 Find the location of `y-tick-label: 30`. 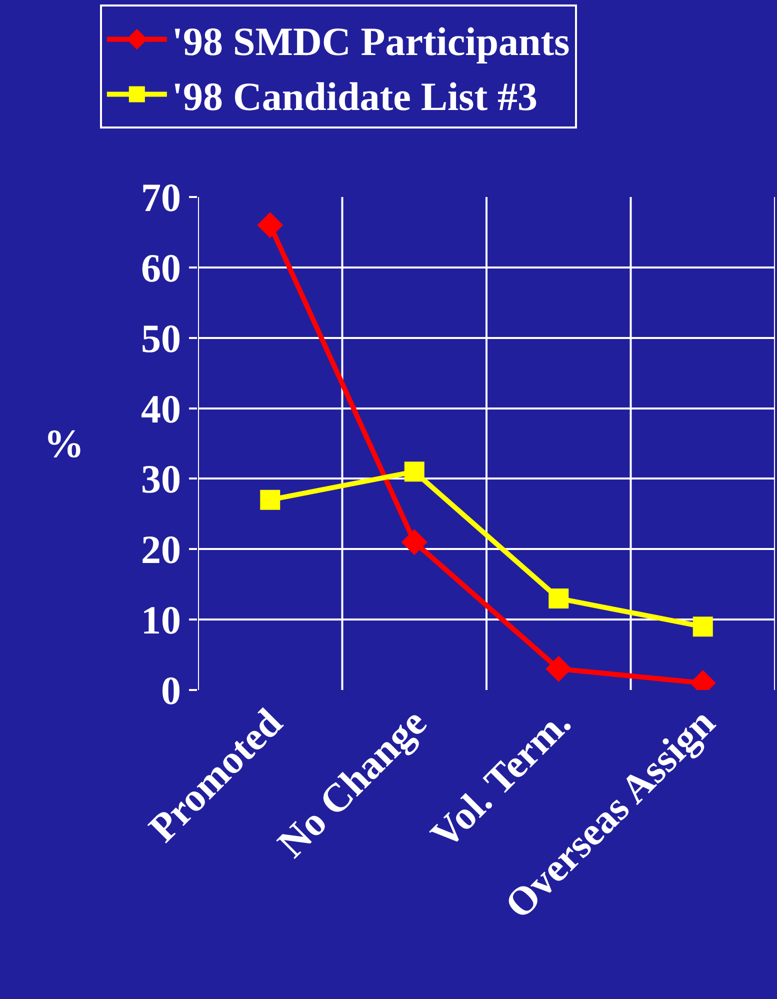

y-tick-label: 30 is located at coordinates (161, 479).